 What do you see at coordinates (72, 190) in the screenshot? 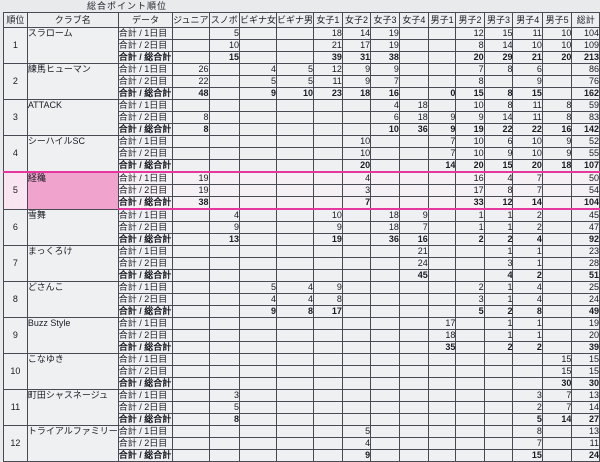
I see `club-name-cell: 経穐` at bounding box center [72, 190].